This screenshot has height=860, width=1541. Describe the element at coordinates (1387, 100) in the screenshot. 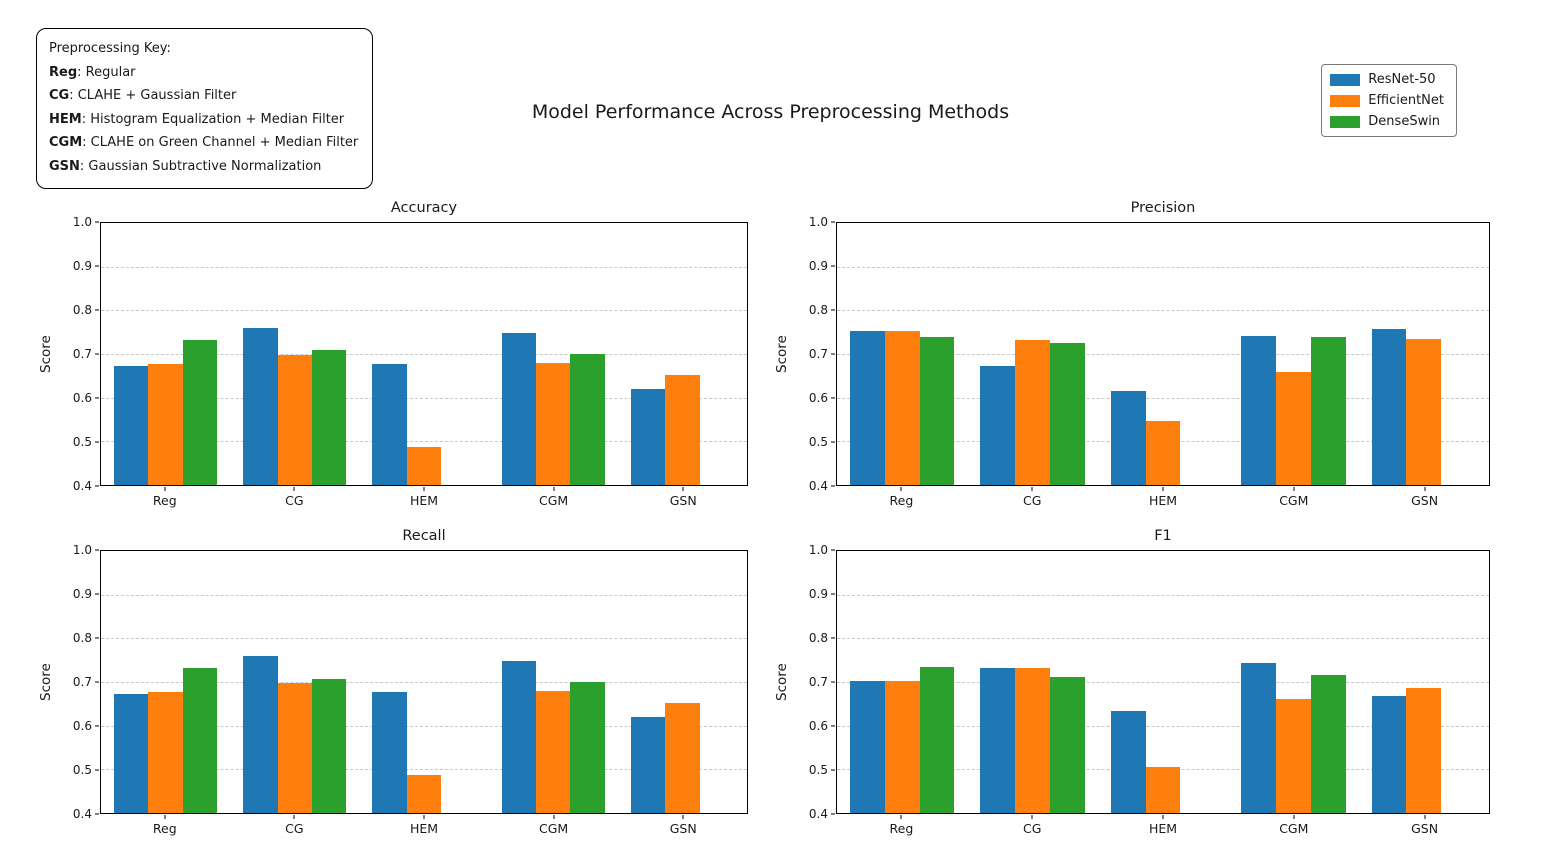

I see `legend-item: EfficientNet` at that location.